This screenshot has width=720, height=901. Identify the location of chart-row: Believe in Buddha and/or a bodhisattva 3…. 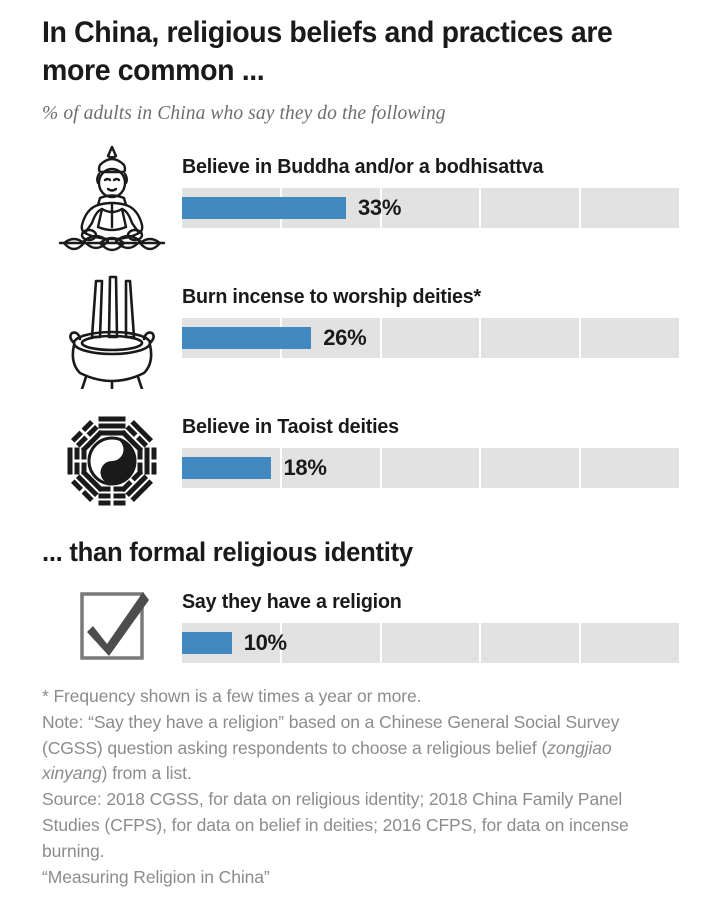
(360, 206).